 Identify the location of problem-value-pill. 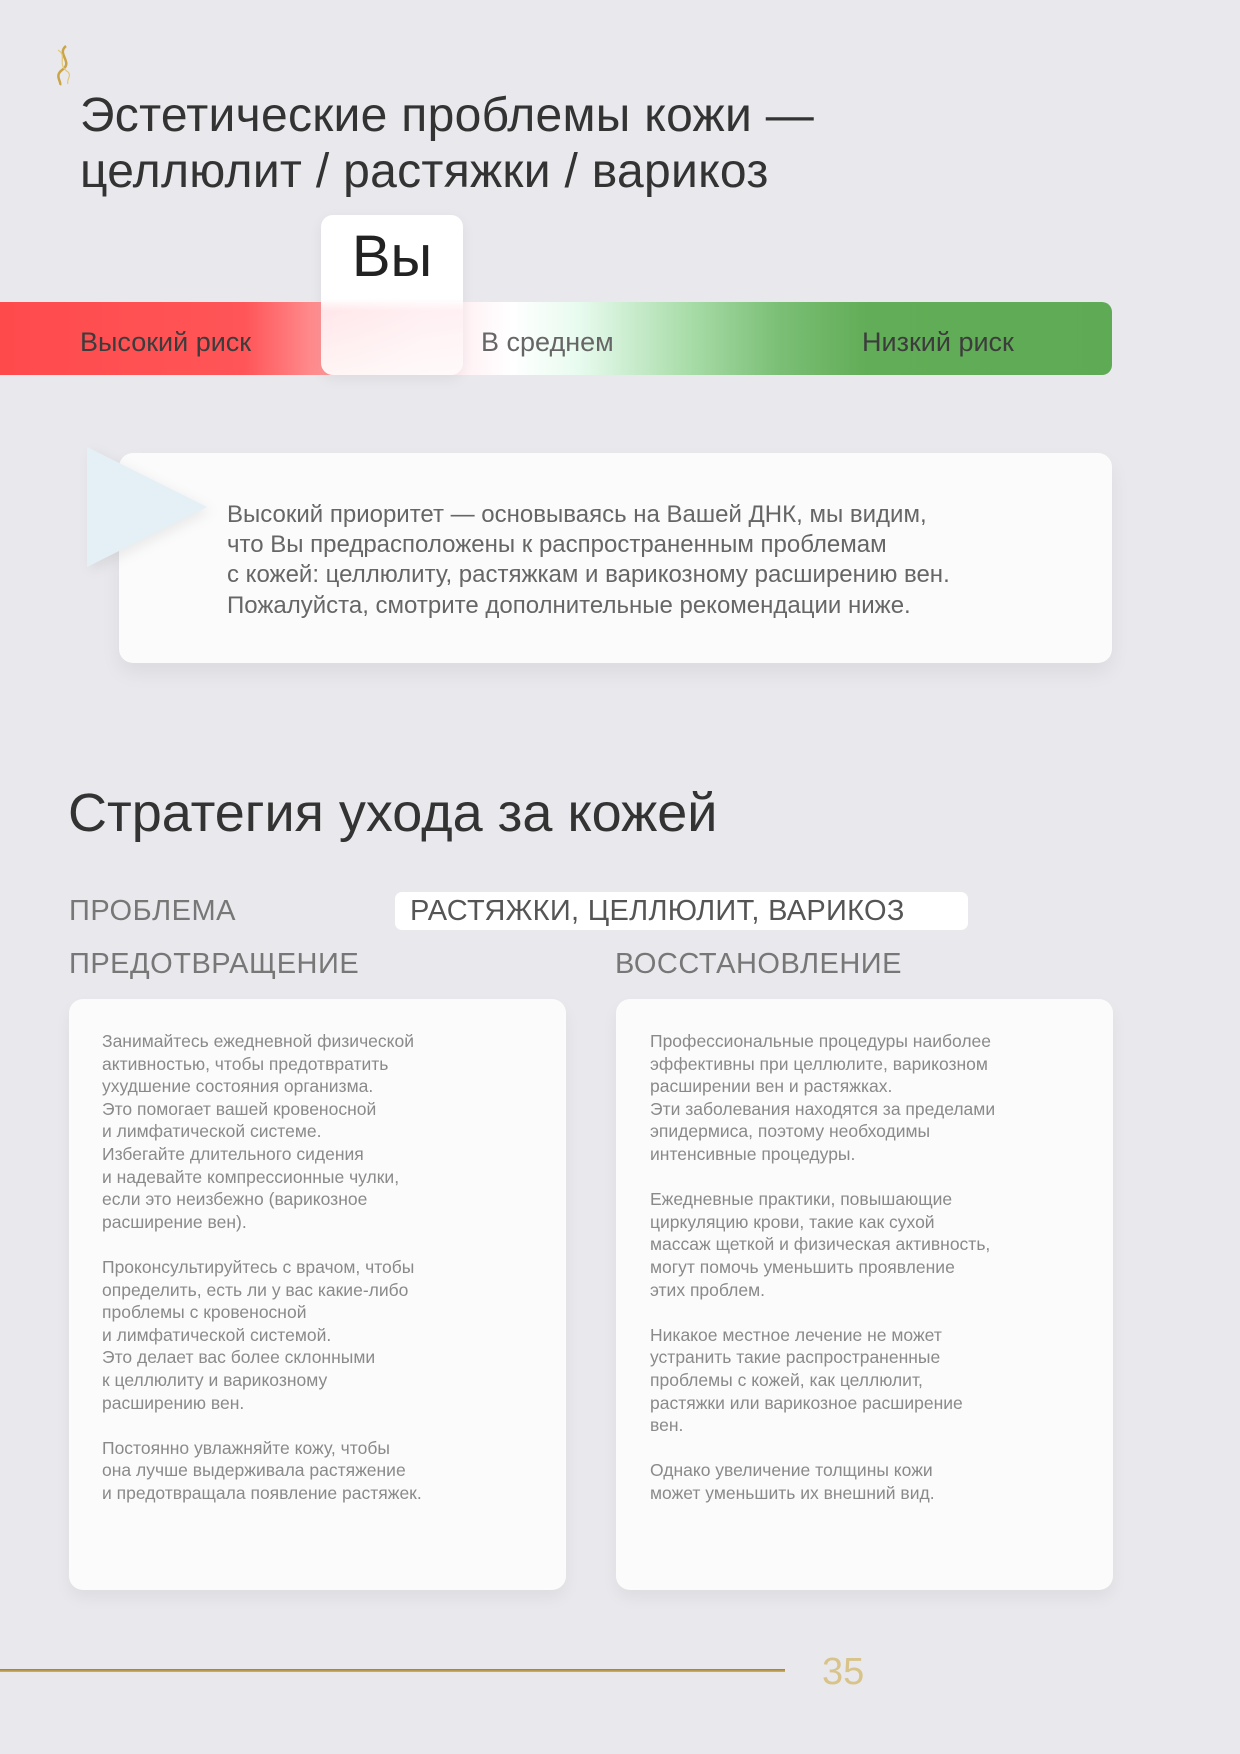
(681, 911).